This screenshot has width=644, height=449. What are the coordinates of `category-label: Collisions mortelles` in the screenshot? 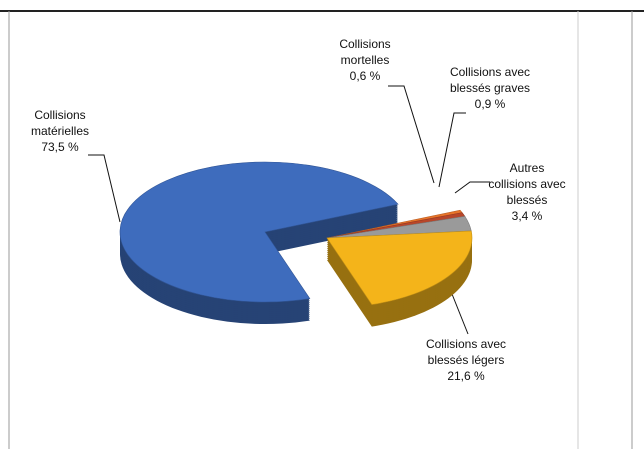 It's located at (365, 52).